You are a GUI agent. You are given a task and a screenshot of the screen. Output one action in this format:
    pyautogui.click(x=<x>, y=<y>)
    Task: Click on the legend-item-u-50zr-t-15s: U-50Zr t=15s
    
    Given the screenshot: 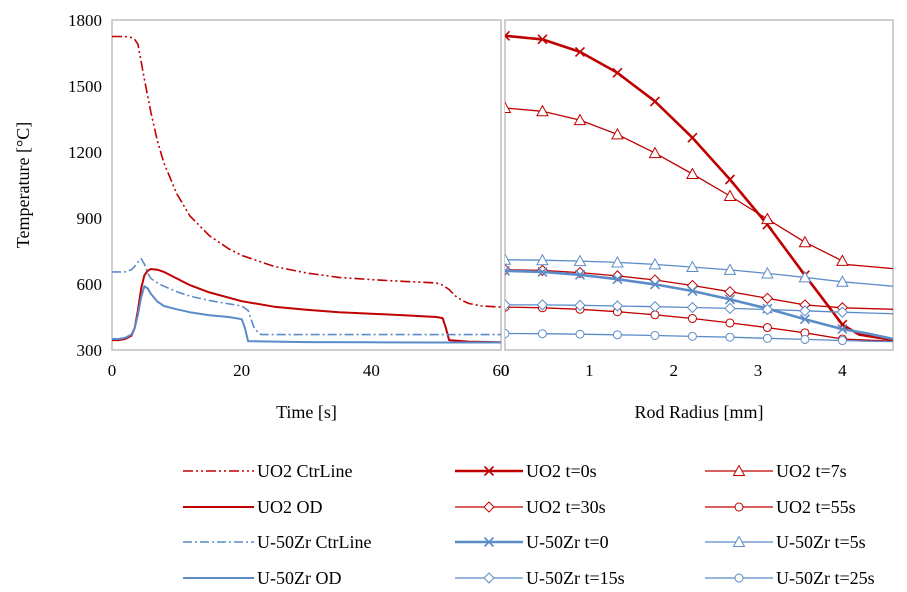 What is the action you would take?
    pyautogui.click(x=540, y=578)
    